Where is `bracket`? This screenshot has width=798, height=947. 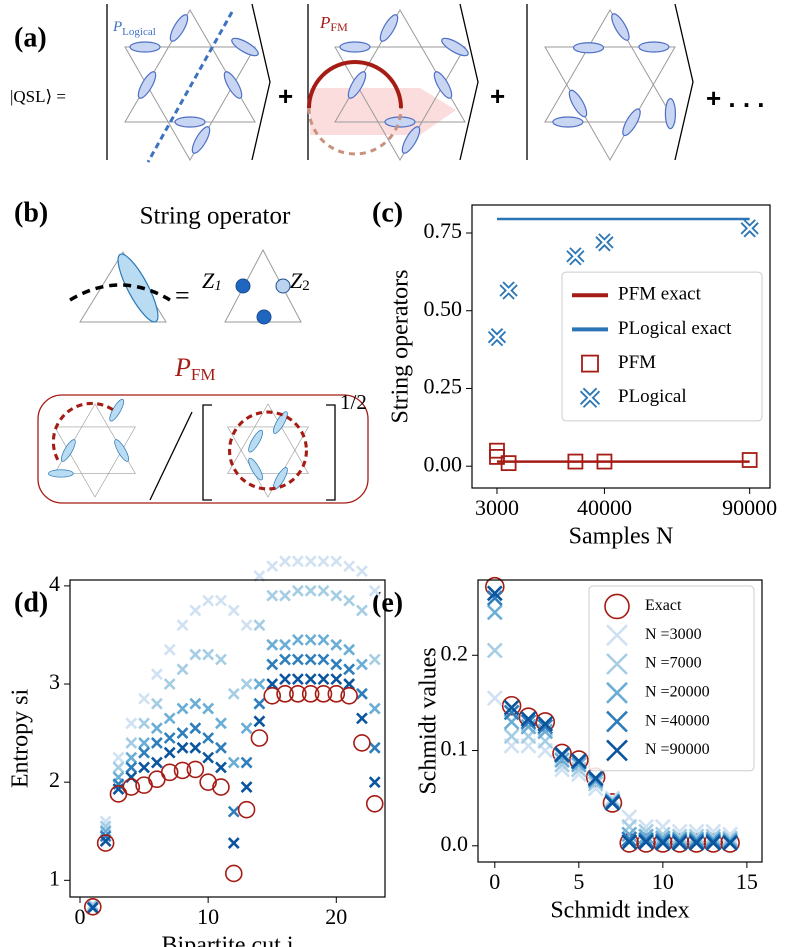 bracket is located at coordinates (207, 452).